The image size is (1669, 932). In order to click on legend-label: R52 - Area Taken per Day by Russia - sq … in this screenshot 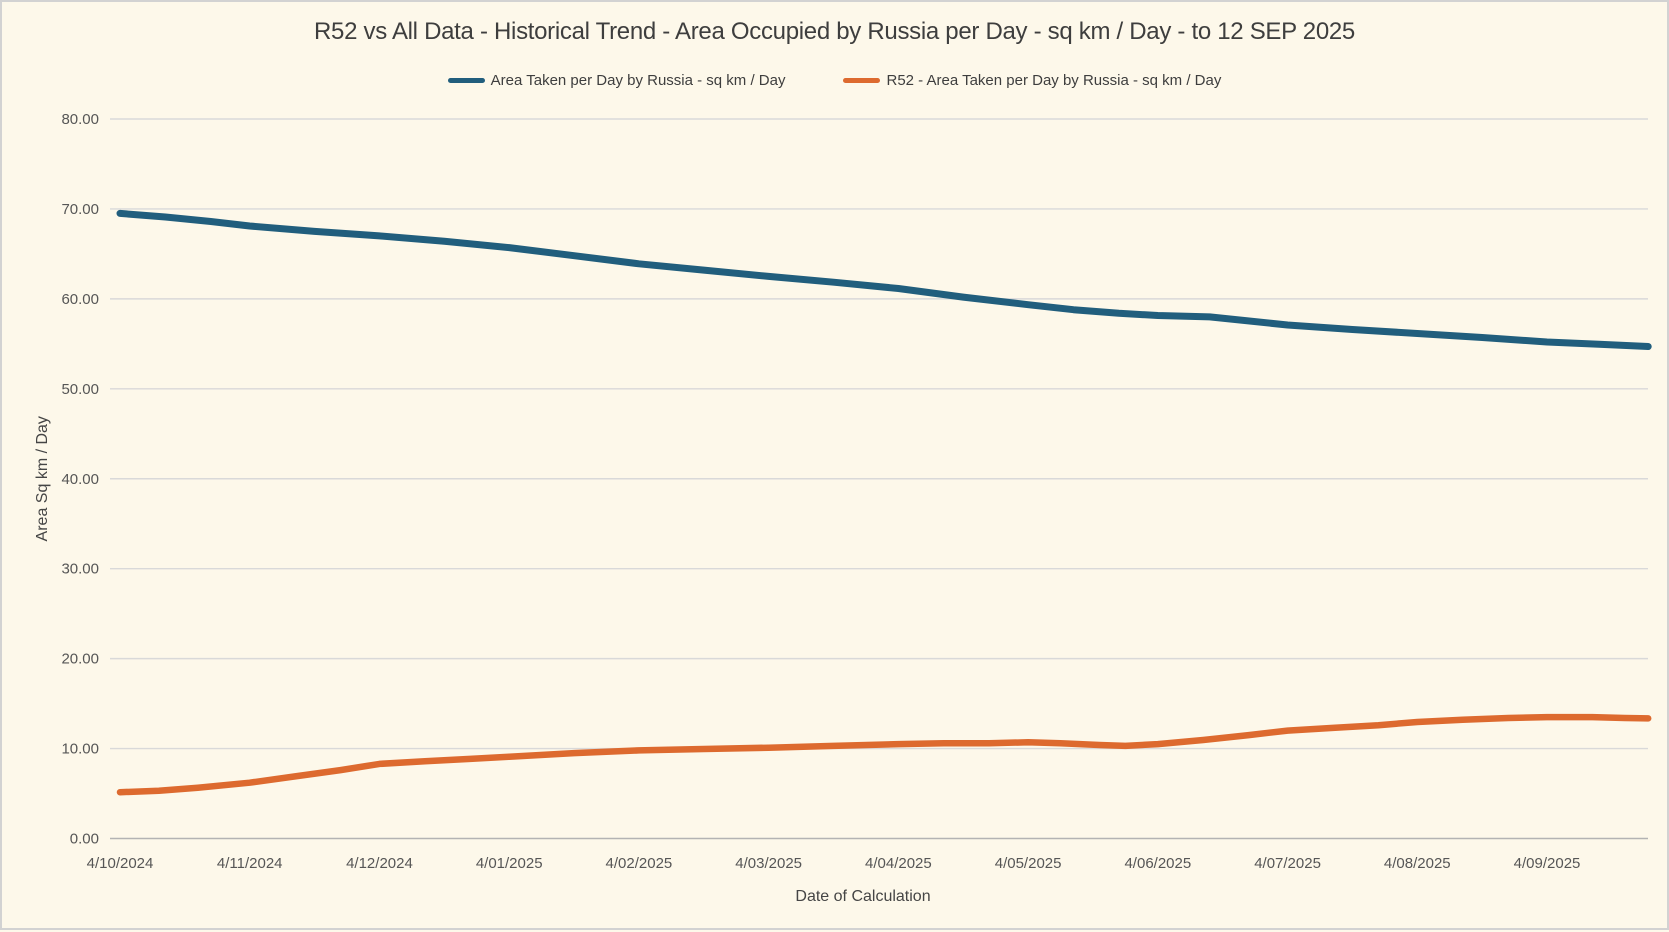, I will do `click(1054, 80)`.